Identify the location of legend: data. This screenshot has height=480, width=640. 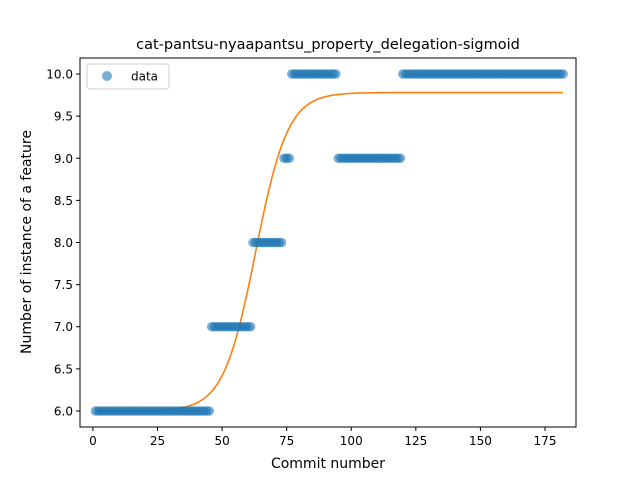
(128, 76).